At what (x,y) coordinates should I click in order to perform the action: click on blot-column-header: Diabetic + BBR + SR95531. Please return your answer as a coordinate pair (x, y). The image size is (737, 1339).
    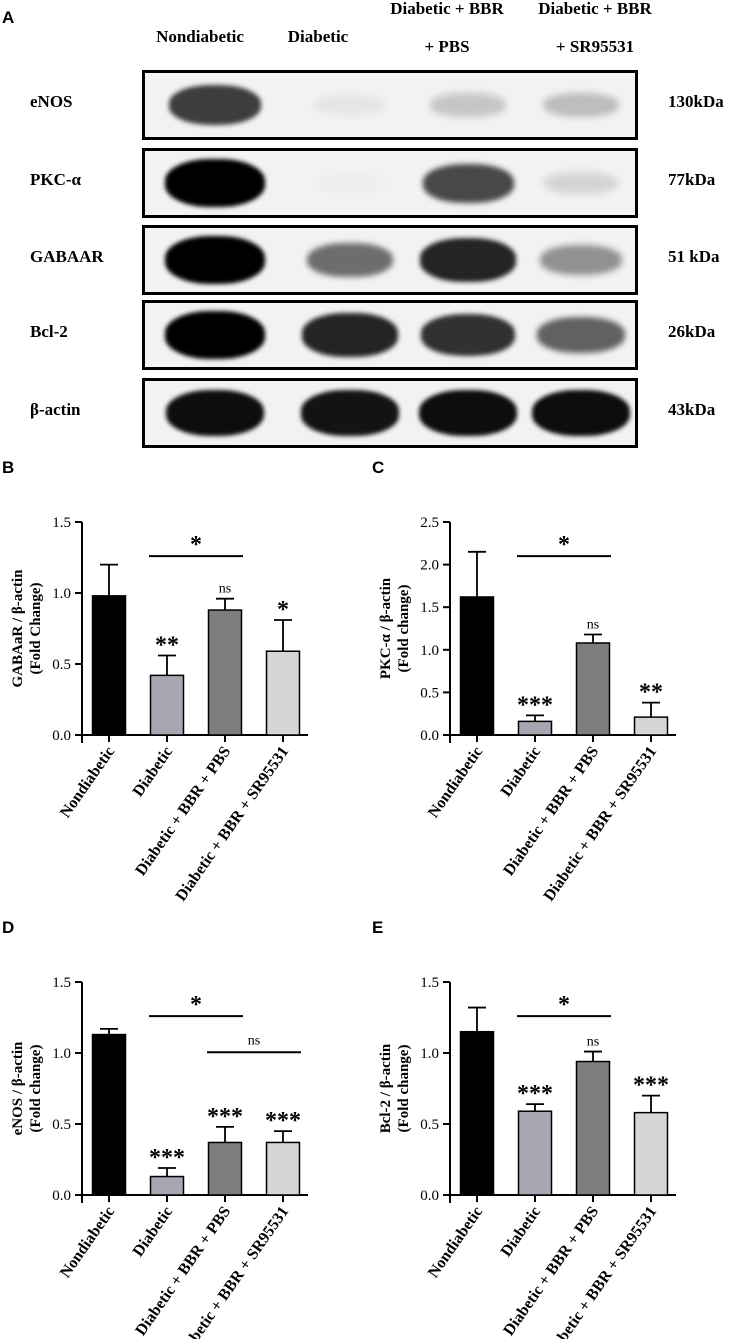
    Looking at the image, I should click on (595, 28).